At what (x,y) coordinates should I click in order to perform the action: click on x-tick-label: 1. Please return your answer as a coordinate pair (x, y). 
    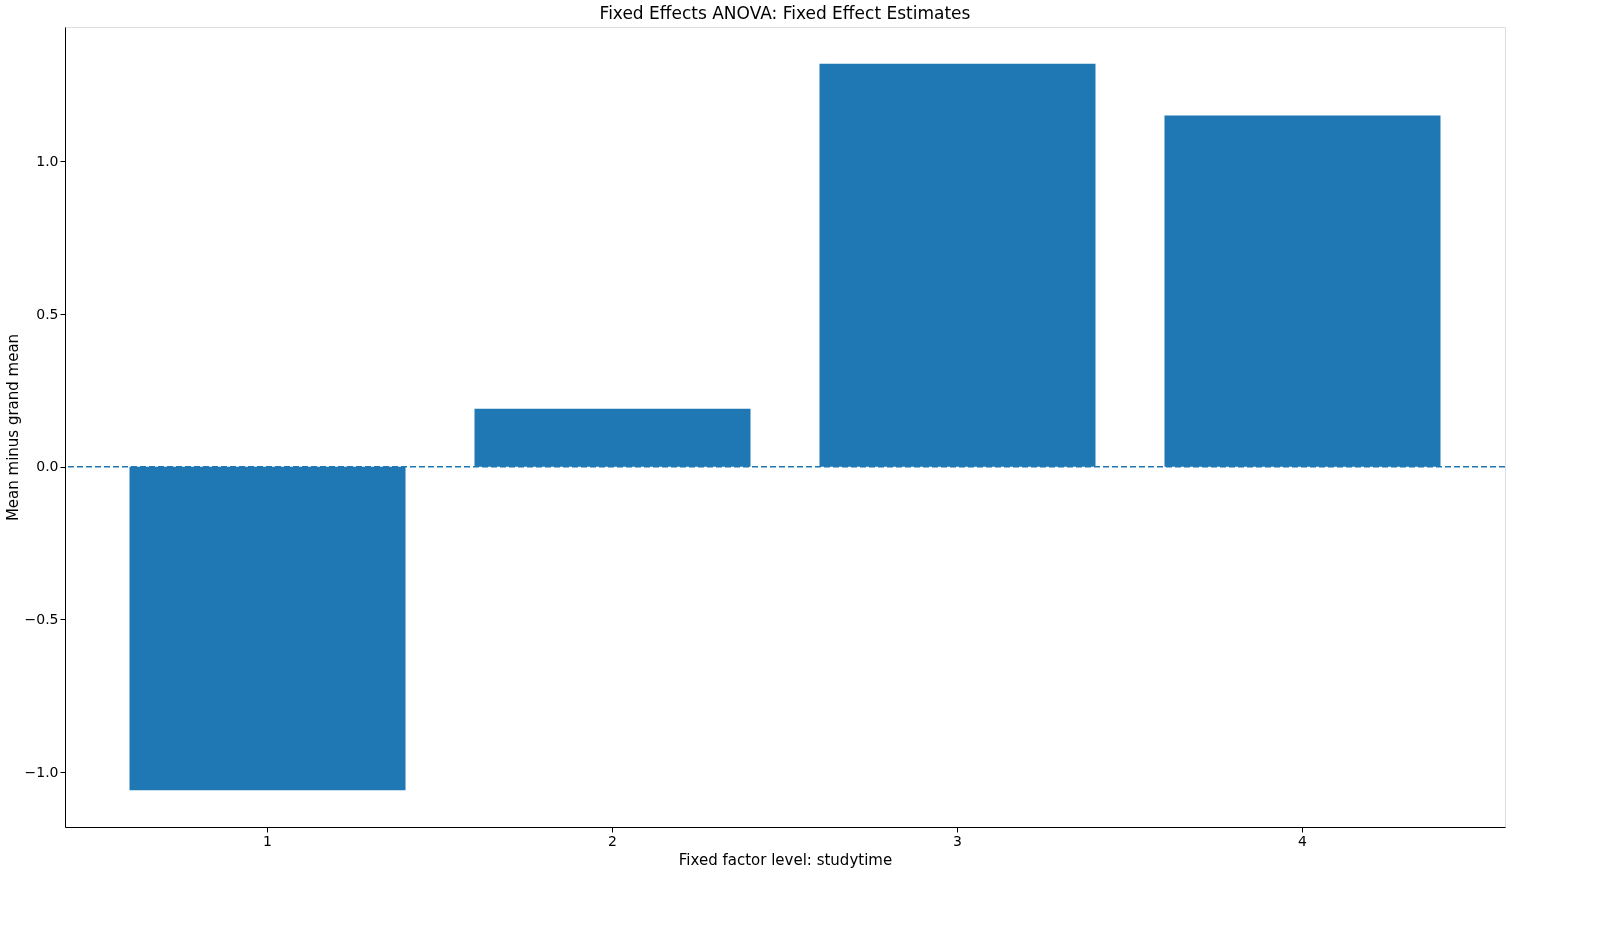
    Looking at the image, I should click on (267, 840).